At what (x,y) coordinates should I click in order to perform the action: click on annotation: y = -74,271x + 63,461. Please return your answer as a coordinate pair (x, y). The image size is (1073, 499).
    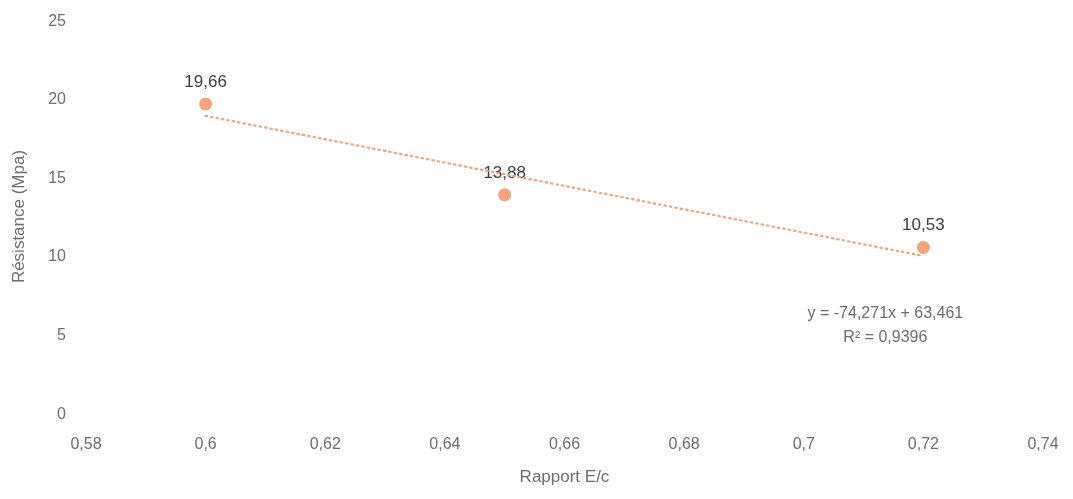
    Looking at the image, I should click on (885, 312).